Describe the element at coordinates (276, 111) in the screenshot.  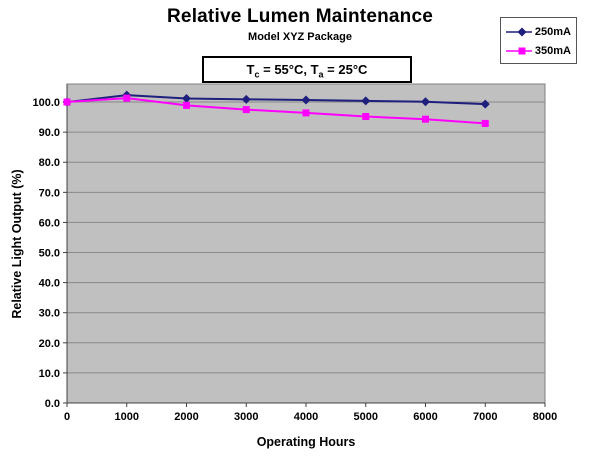
I see `series-line-350mA` at that location.